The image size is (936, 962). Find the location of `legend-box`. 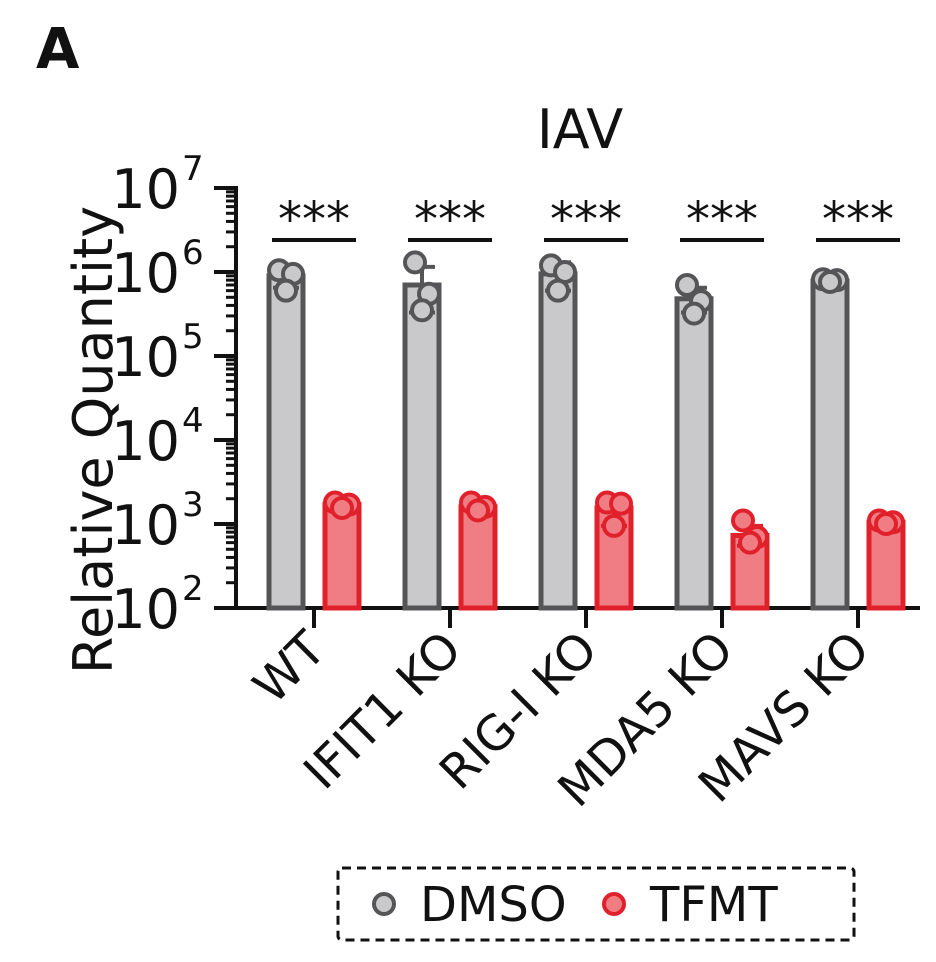

legend-box is located at coordinates (596, 904).